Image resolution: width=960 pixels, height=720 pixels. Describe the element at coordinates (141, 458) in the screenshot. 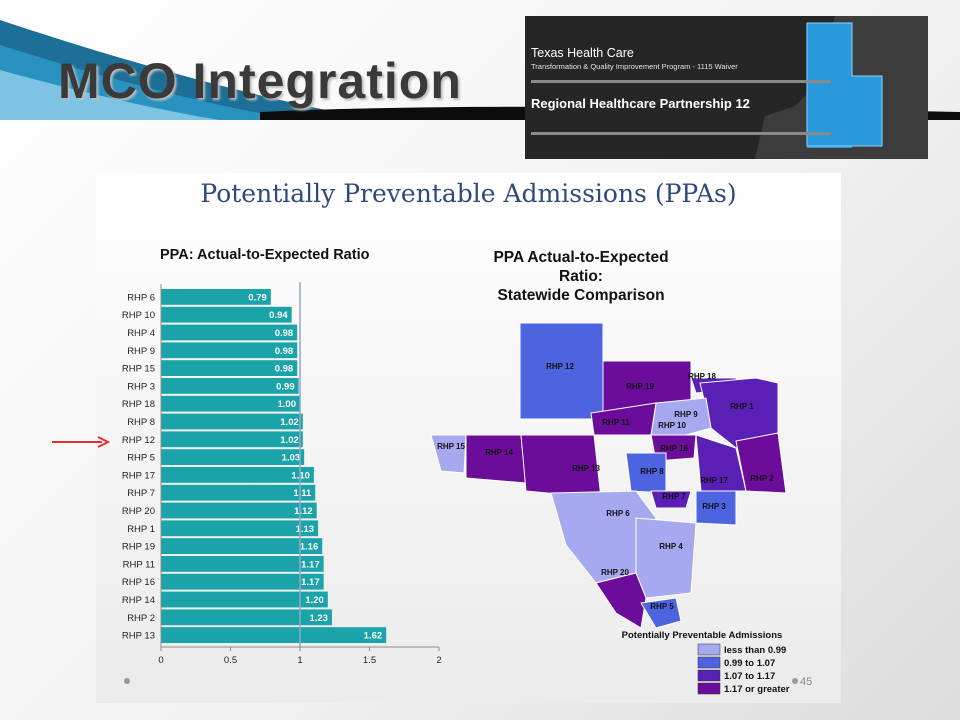

I see `category-label: RHP 5` at that location.